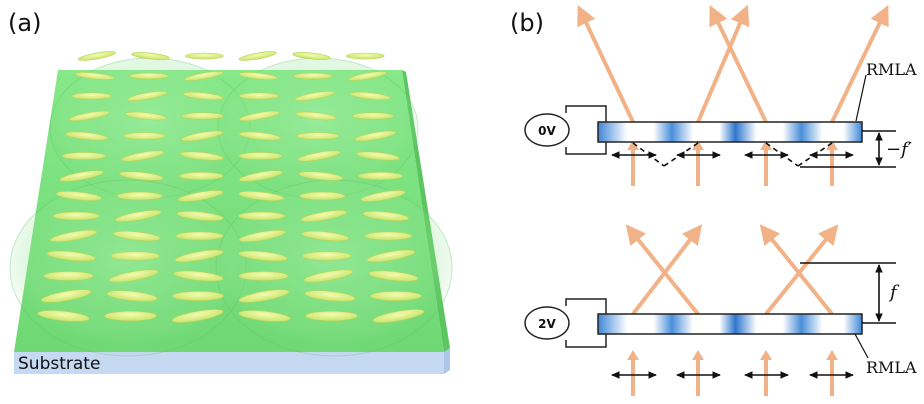 Image resolution: width=924 pixels, height=404 pixels. I want to click on focal-distance-marker-top, so click(848, 149).